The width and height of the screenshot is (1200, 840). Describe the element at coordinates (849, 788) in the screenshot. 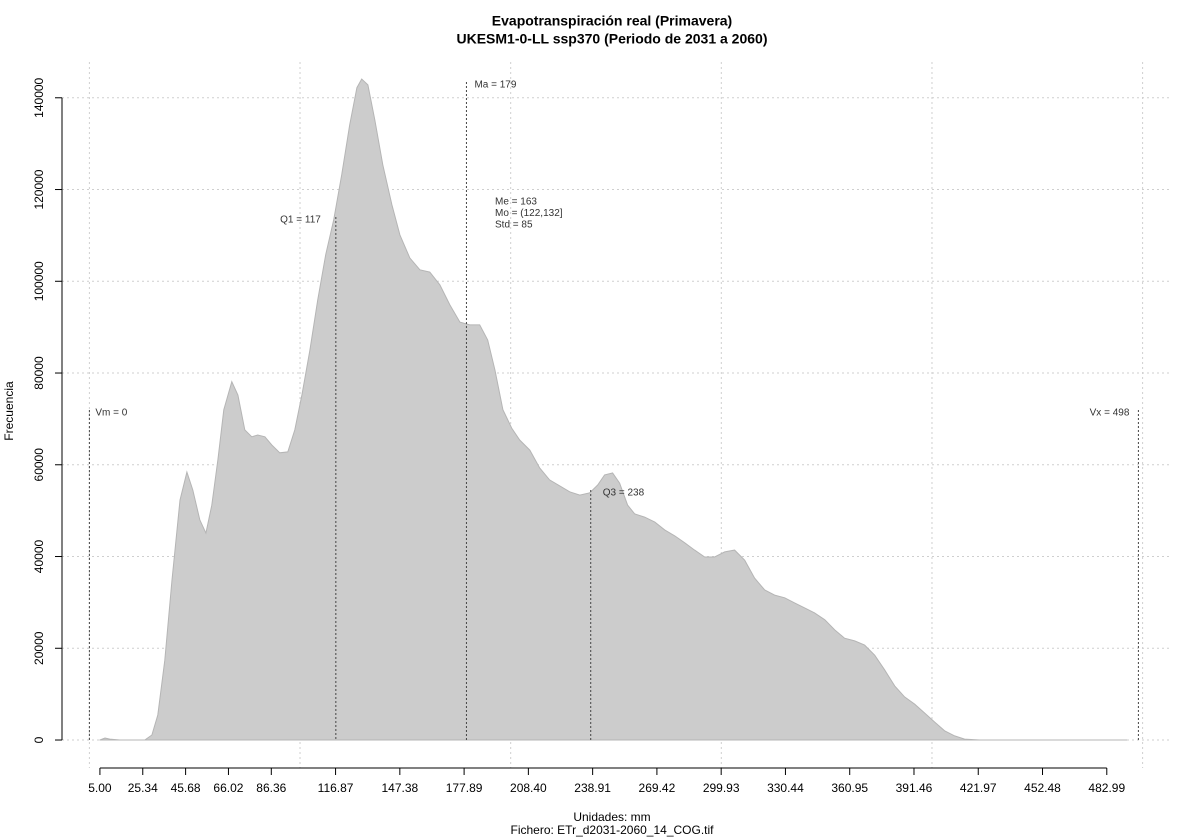

I see `x-tick-label: 360.95` at that location.